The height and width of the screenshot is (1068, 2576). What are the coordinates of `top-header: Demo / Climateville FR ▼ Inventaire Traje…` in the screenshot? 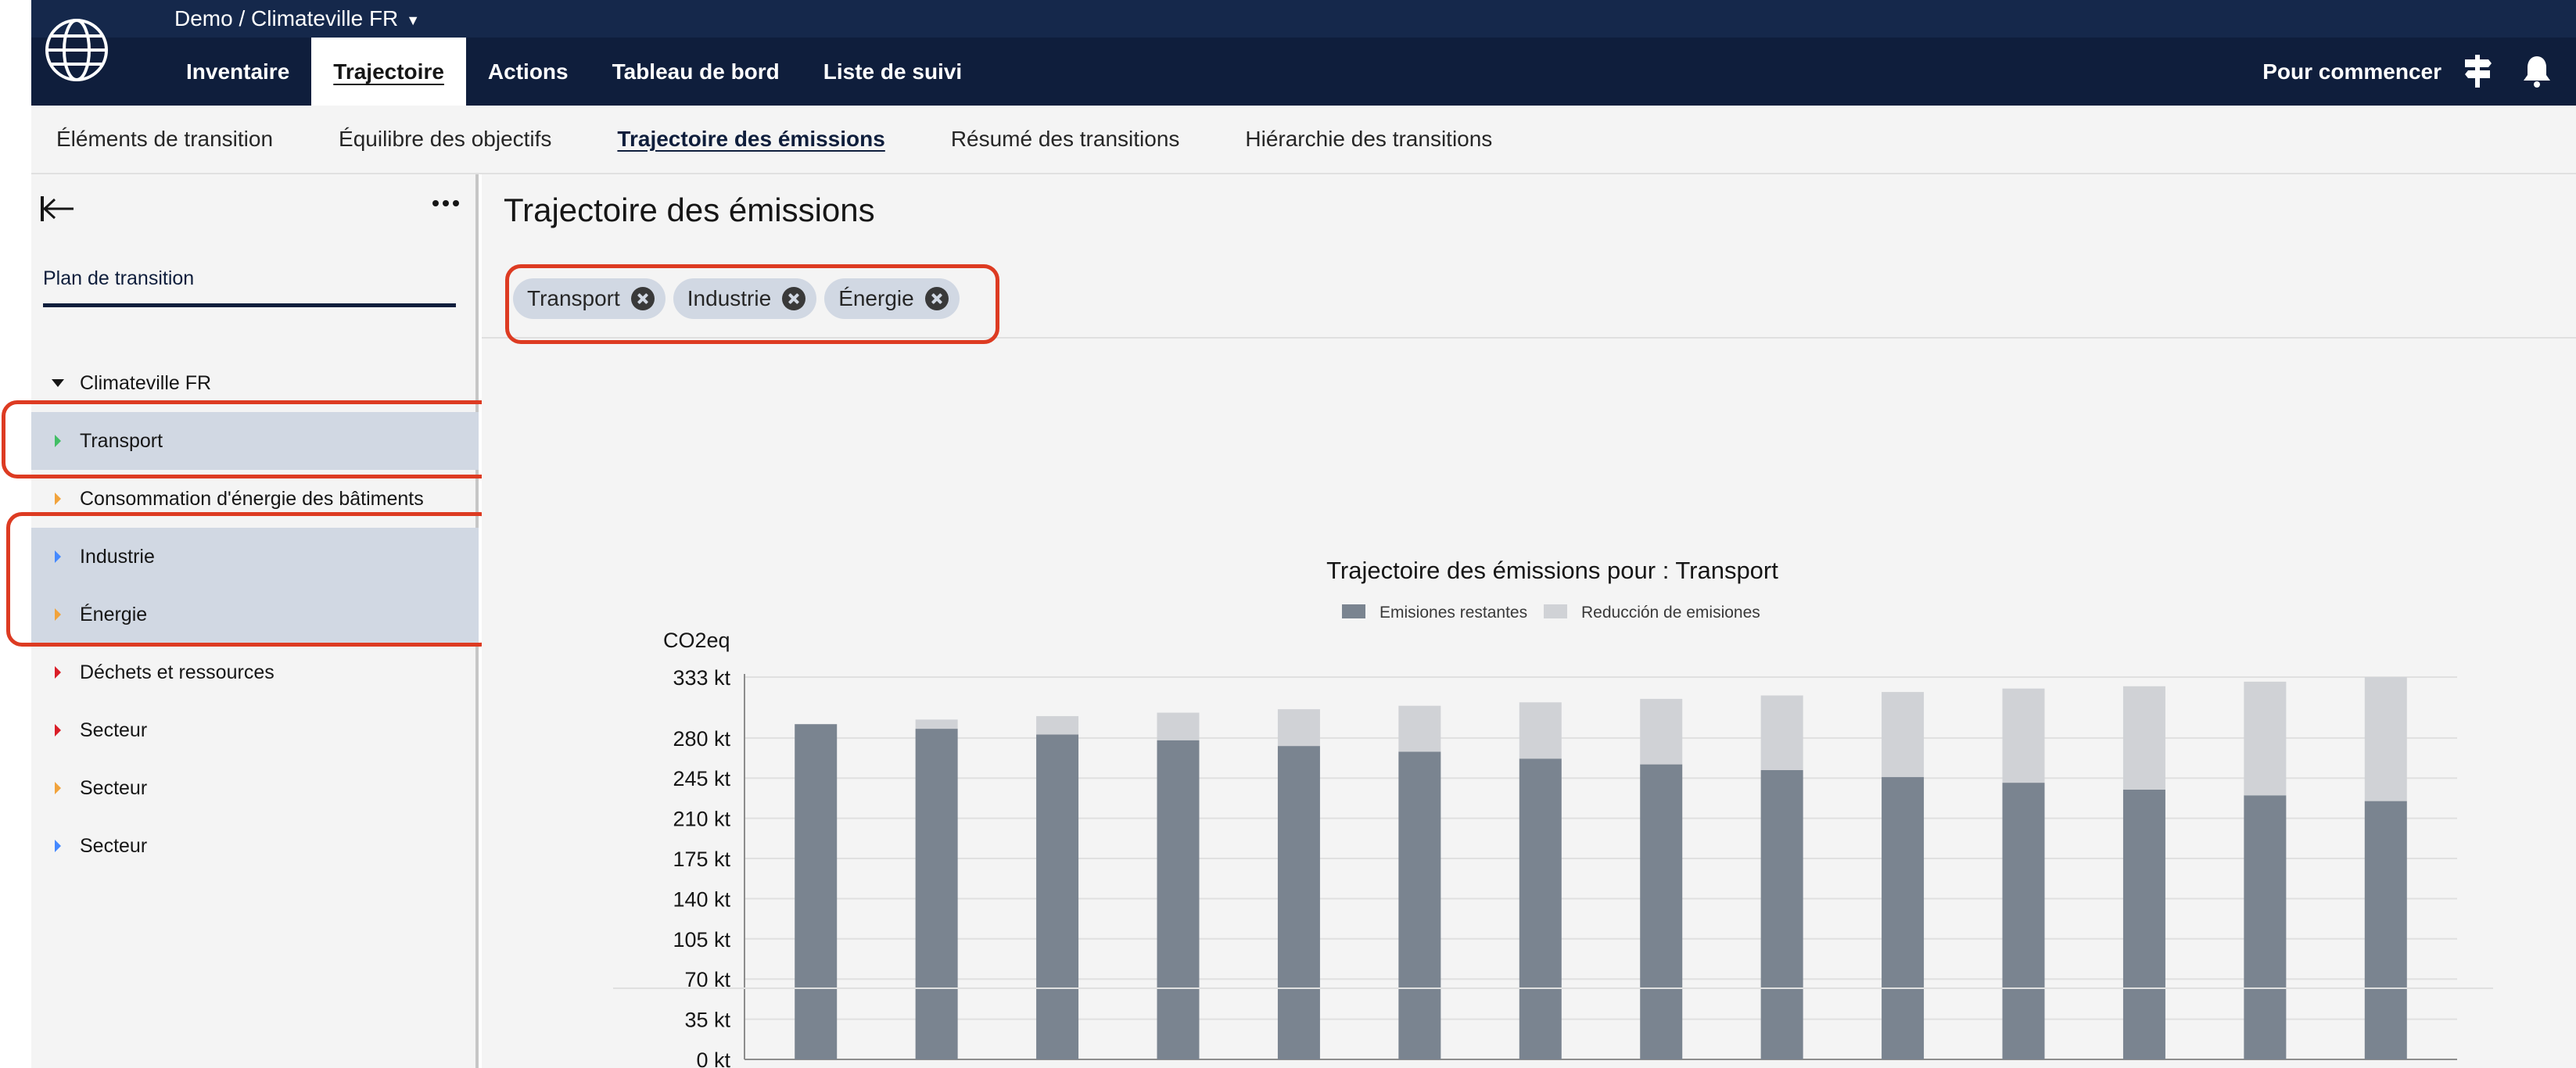 It's located at (1303, 53).